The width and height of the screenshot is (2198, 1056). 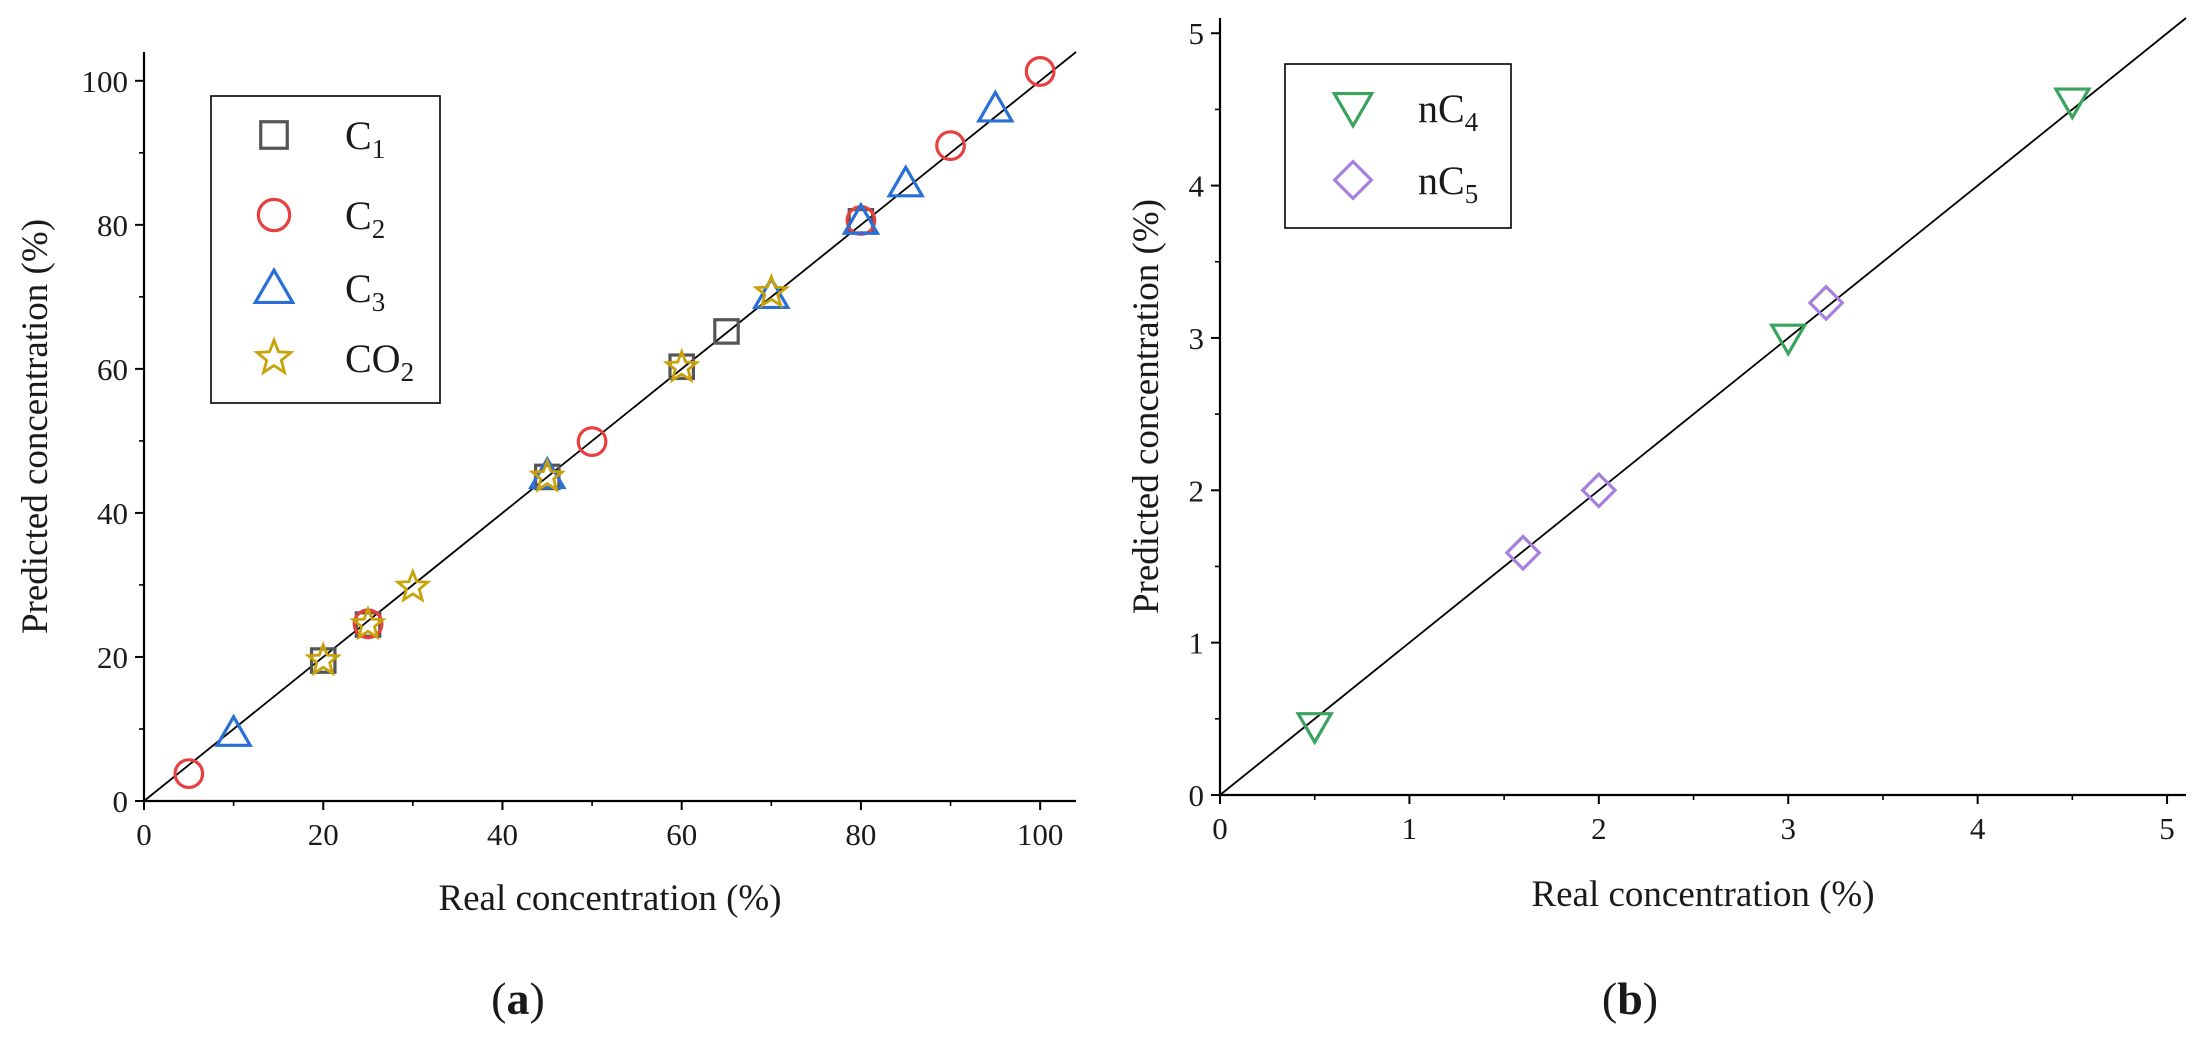 What do you see at coordinates (105, 81) in the screenshot?
I see `panel-a-y-tick-label: 100` at bounding box center [105, 81].